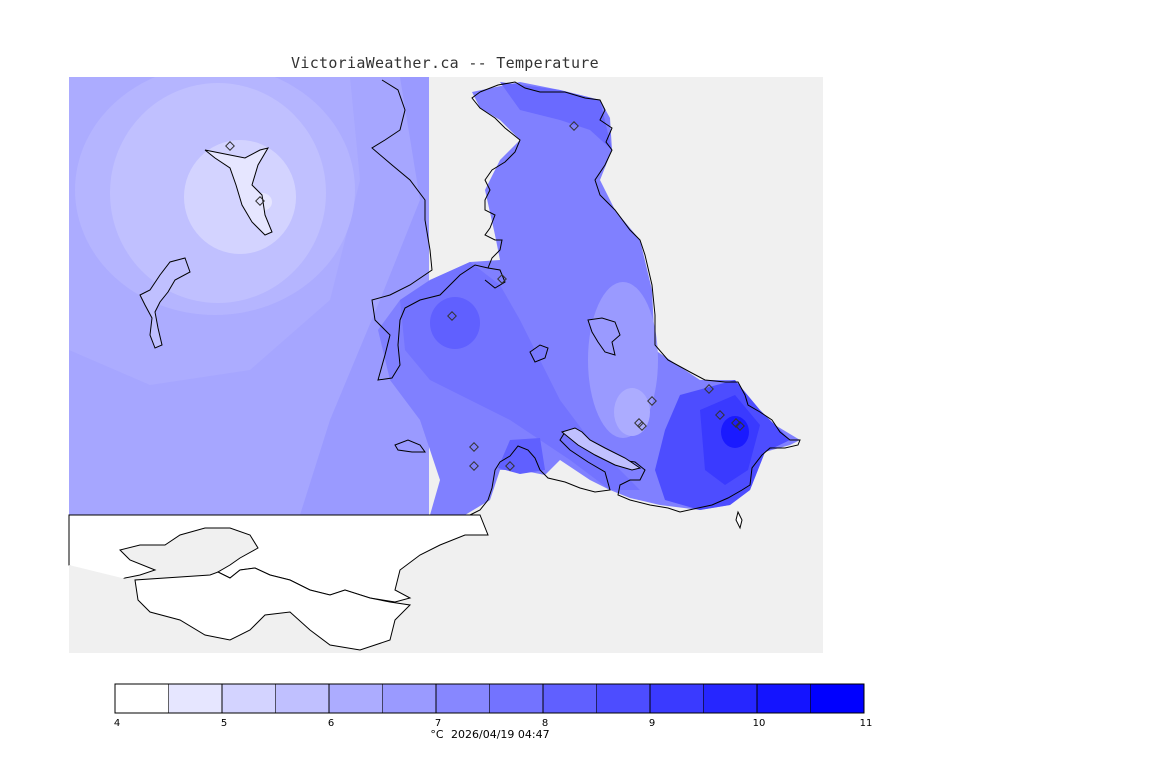 The height and width of the screenshot is (768, 1152). What do you see at coordinates (117, 723) in the screenshot?
I see `colorbar-tick-label: 4` at bounding box center [117, 723].